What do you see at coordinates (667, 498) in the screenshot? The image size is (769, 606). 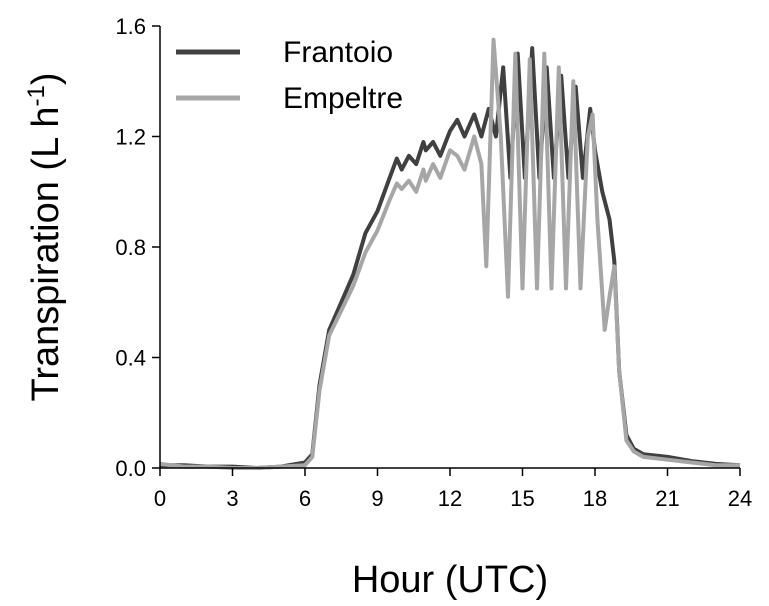 I see `x-tick-label: 21` at bounding box center [667, 498].